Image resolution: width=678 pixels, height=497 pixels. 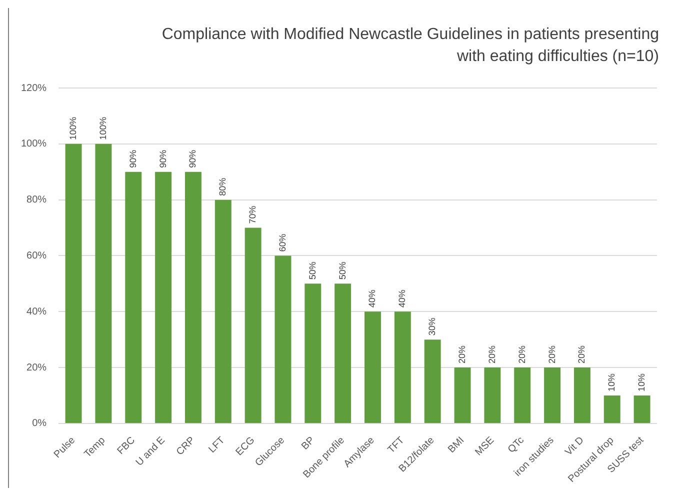 What do you see at coordinates (36, 256) in the screenshot?
I see `y-tick-label: 60%` at bounding box center [36, 256].